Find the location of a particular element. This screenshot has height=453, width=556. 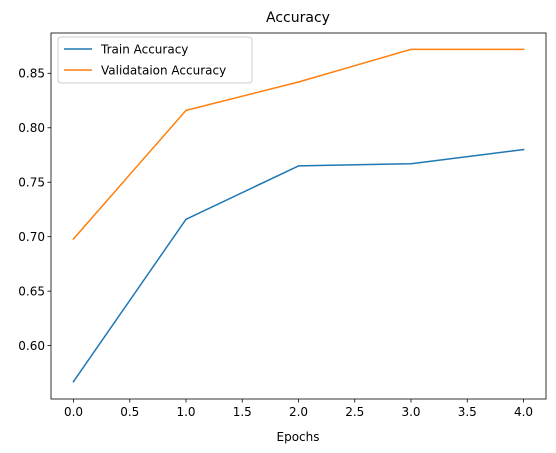

x-tick-label-7: 3.5 is located at coordinates (467, 412).